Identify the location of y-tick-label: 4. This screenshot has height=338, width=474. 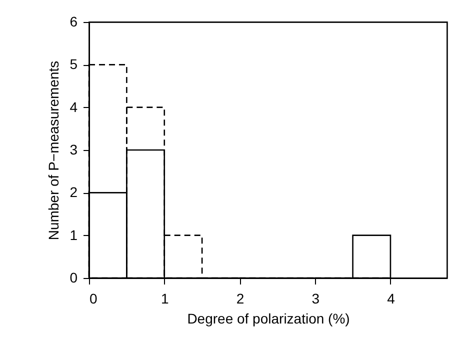
(74, 106).